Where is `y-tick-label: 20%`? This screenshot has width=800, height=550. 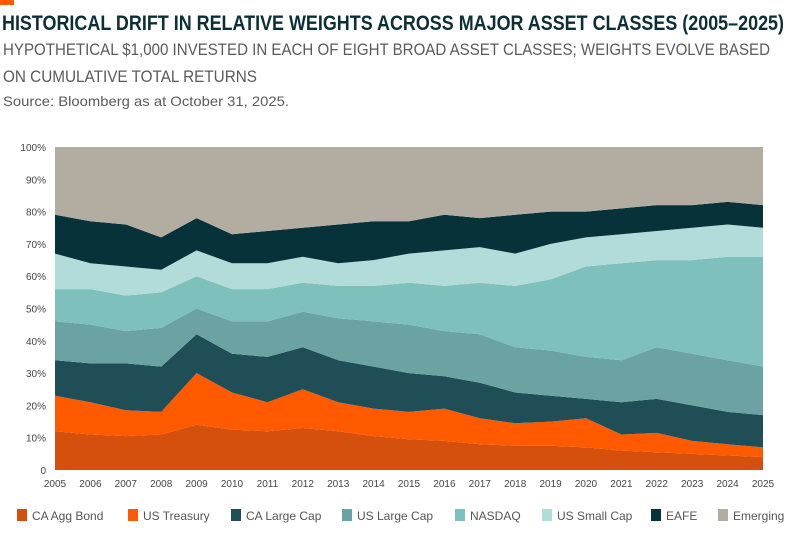 y-tick-label: 20% is located at coordinates (36, 406).